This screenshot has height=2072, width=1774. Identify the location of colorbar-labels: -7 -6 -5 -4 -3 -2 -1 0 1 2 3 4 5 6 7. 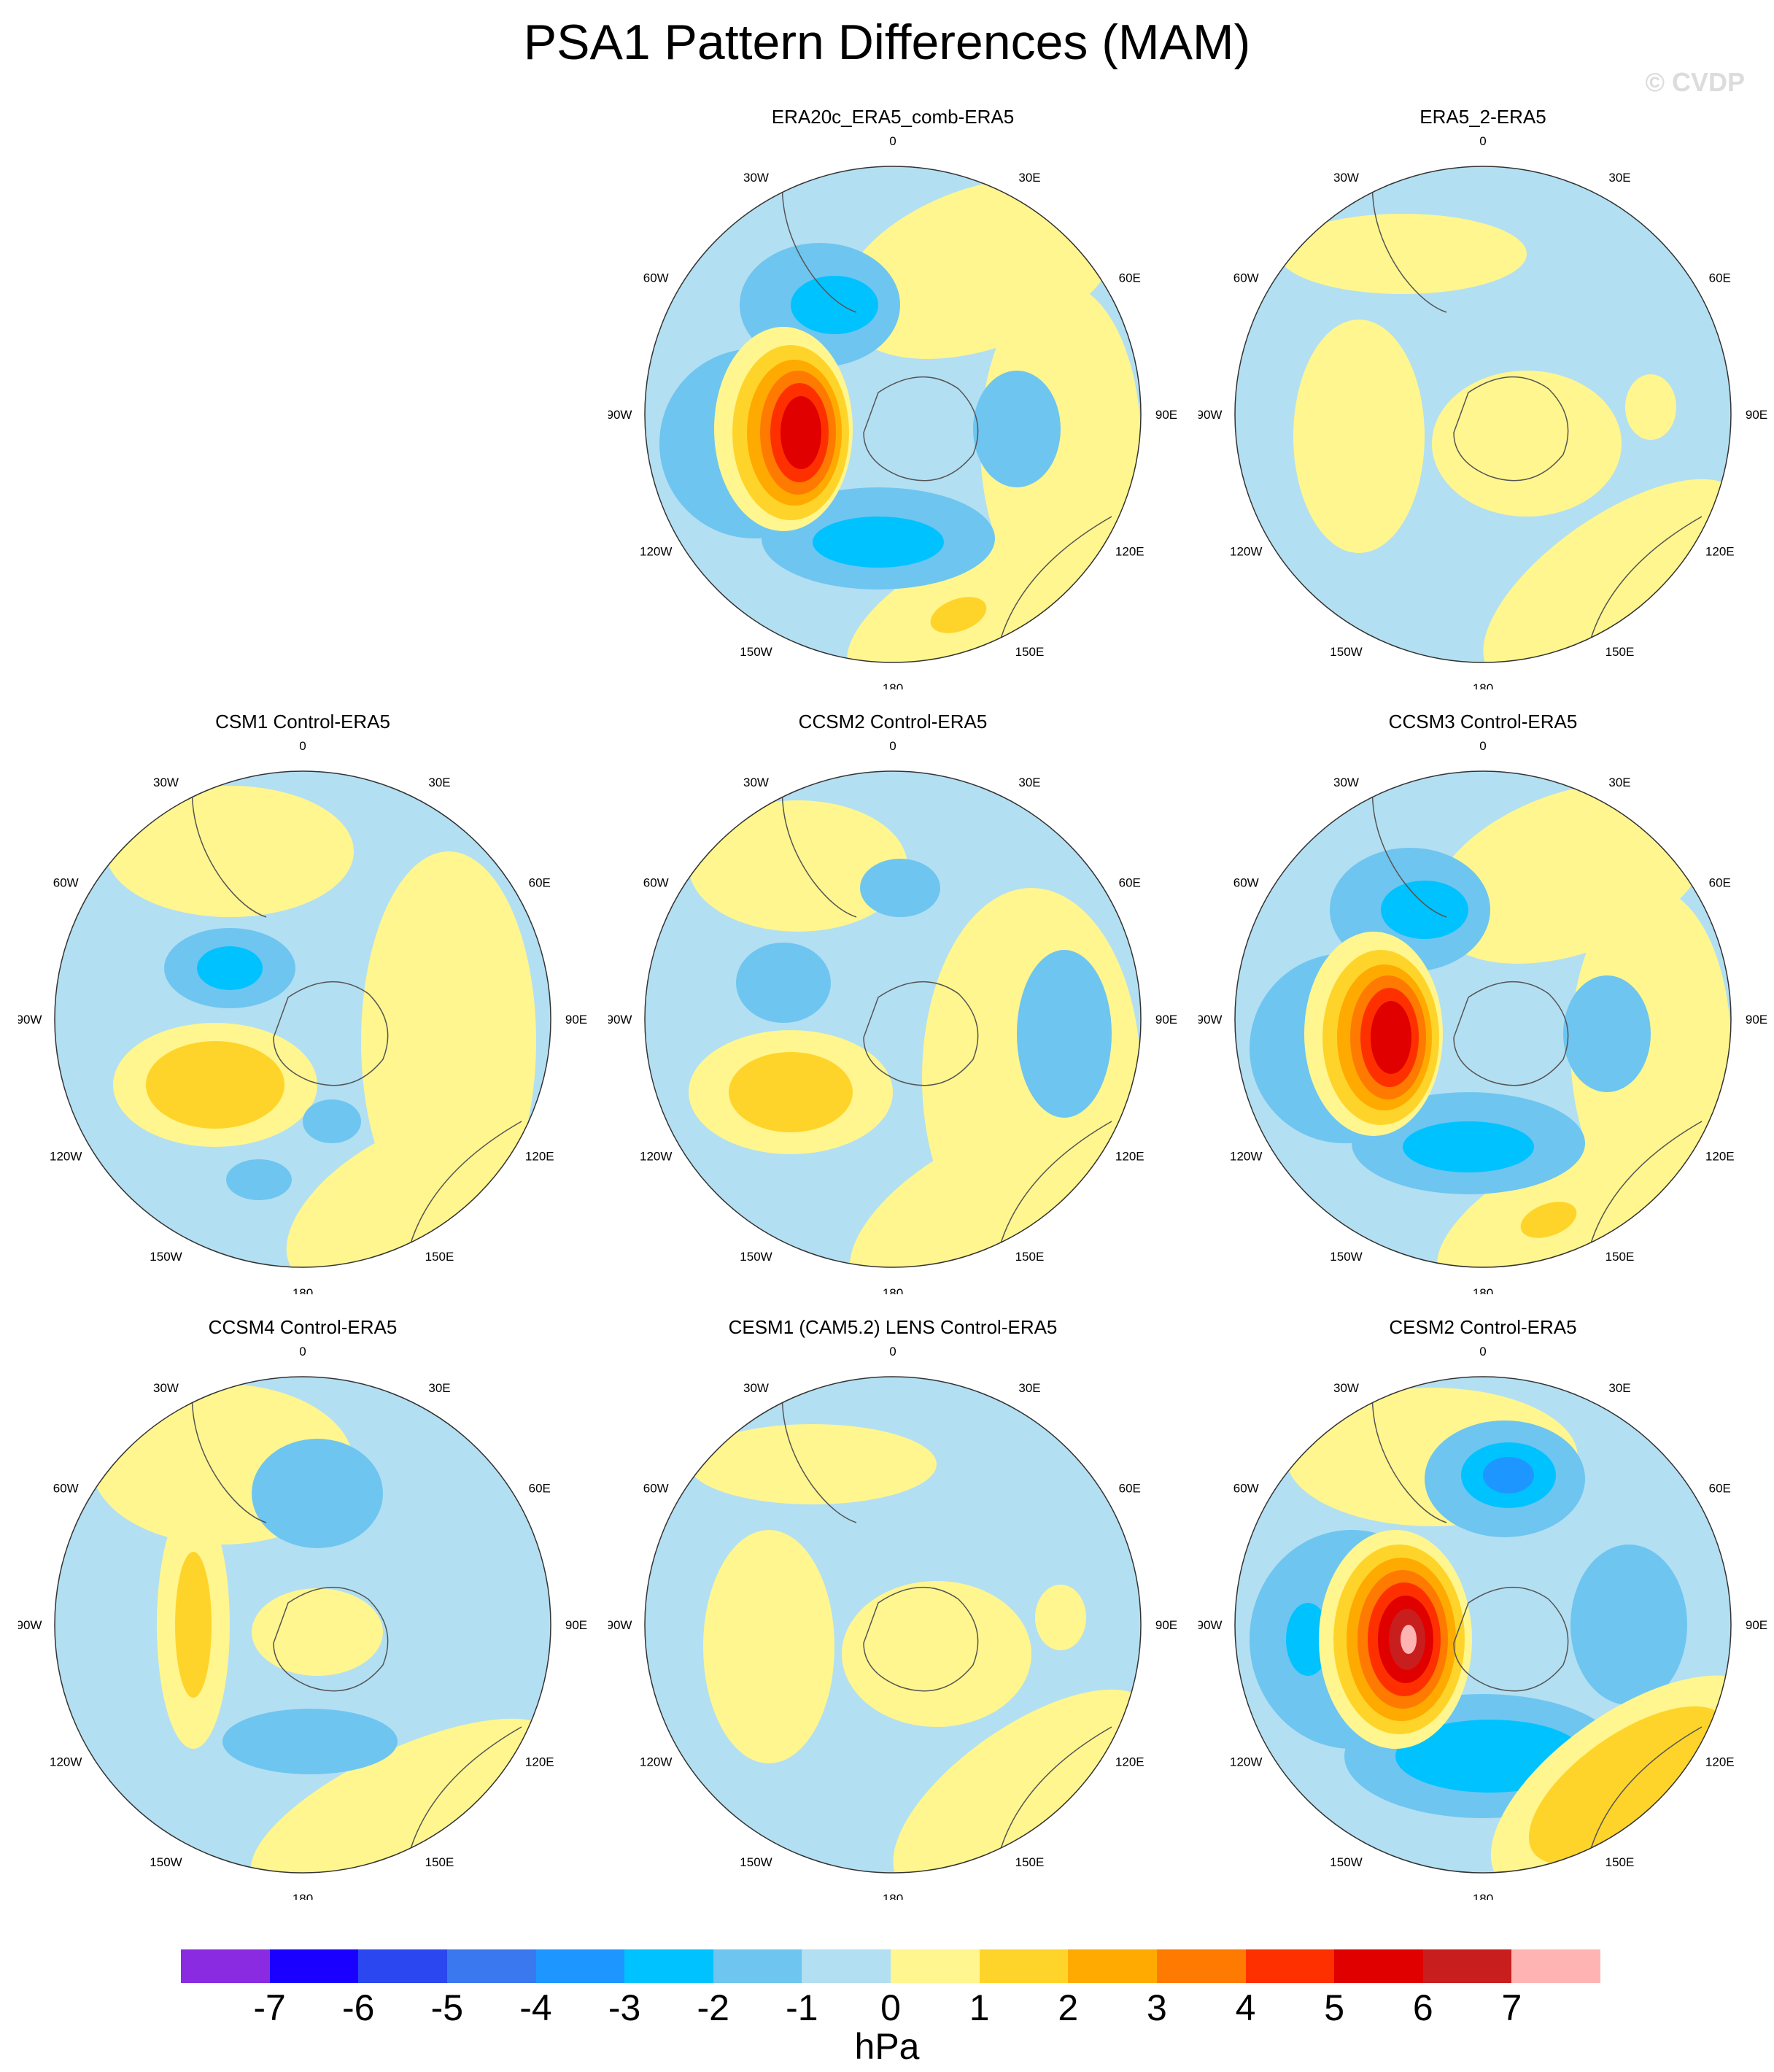
(890, 2008).